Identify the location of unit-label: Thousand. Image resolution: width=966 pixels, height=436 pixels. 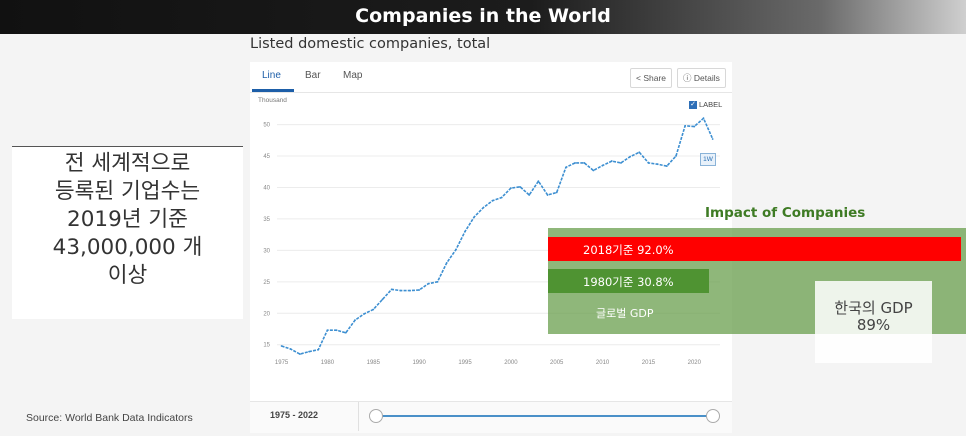
(272, 100).